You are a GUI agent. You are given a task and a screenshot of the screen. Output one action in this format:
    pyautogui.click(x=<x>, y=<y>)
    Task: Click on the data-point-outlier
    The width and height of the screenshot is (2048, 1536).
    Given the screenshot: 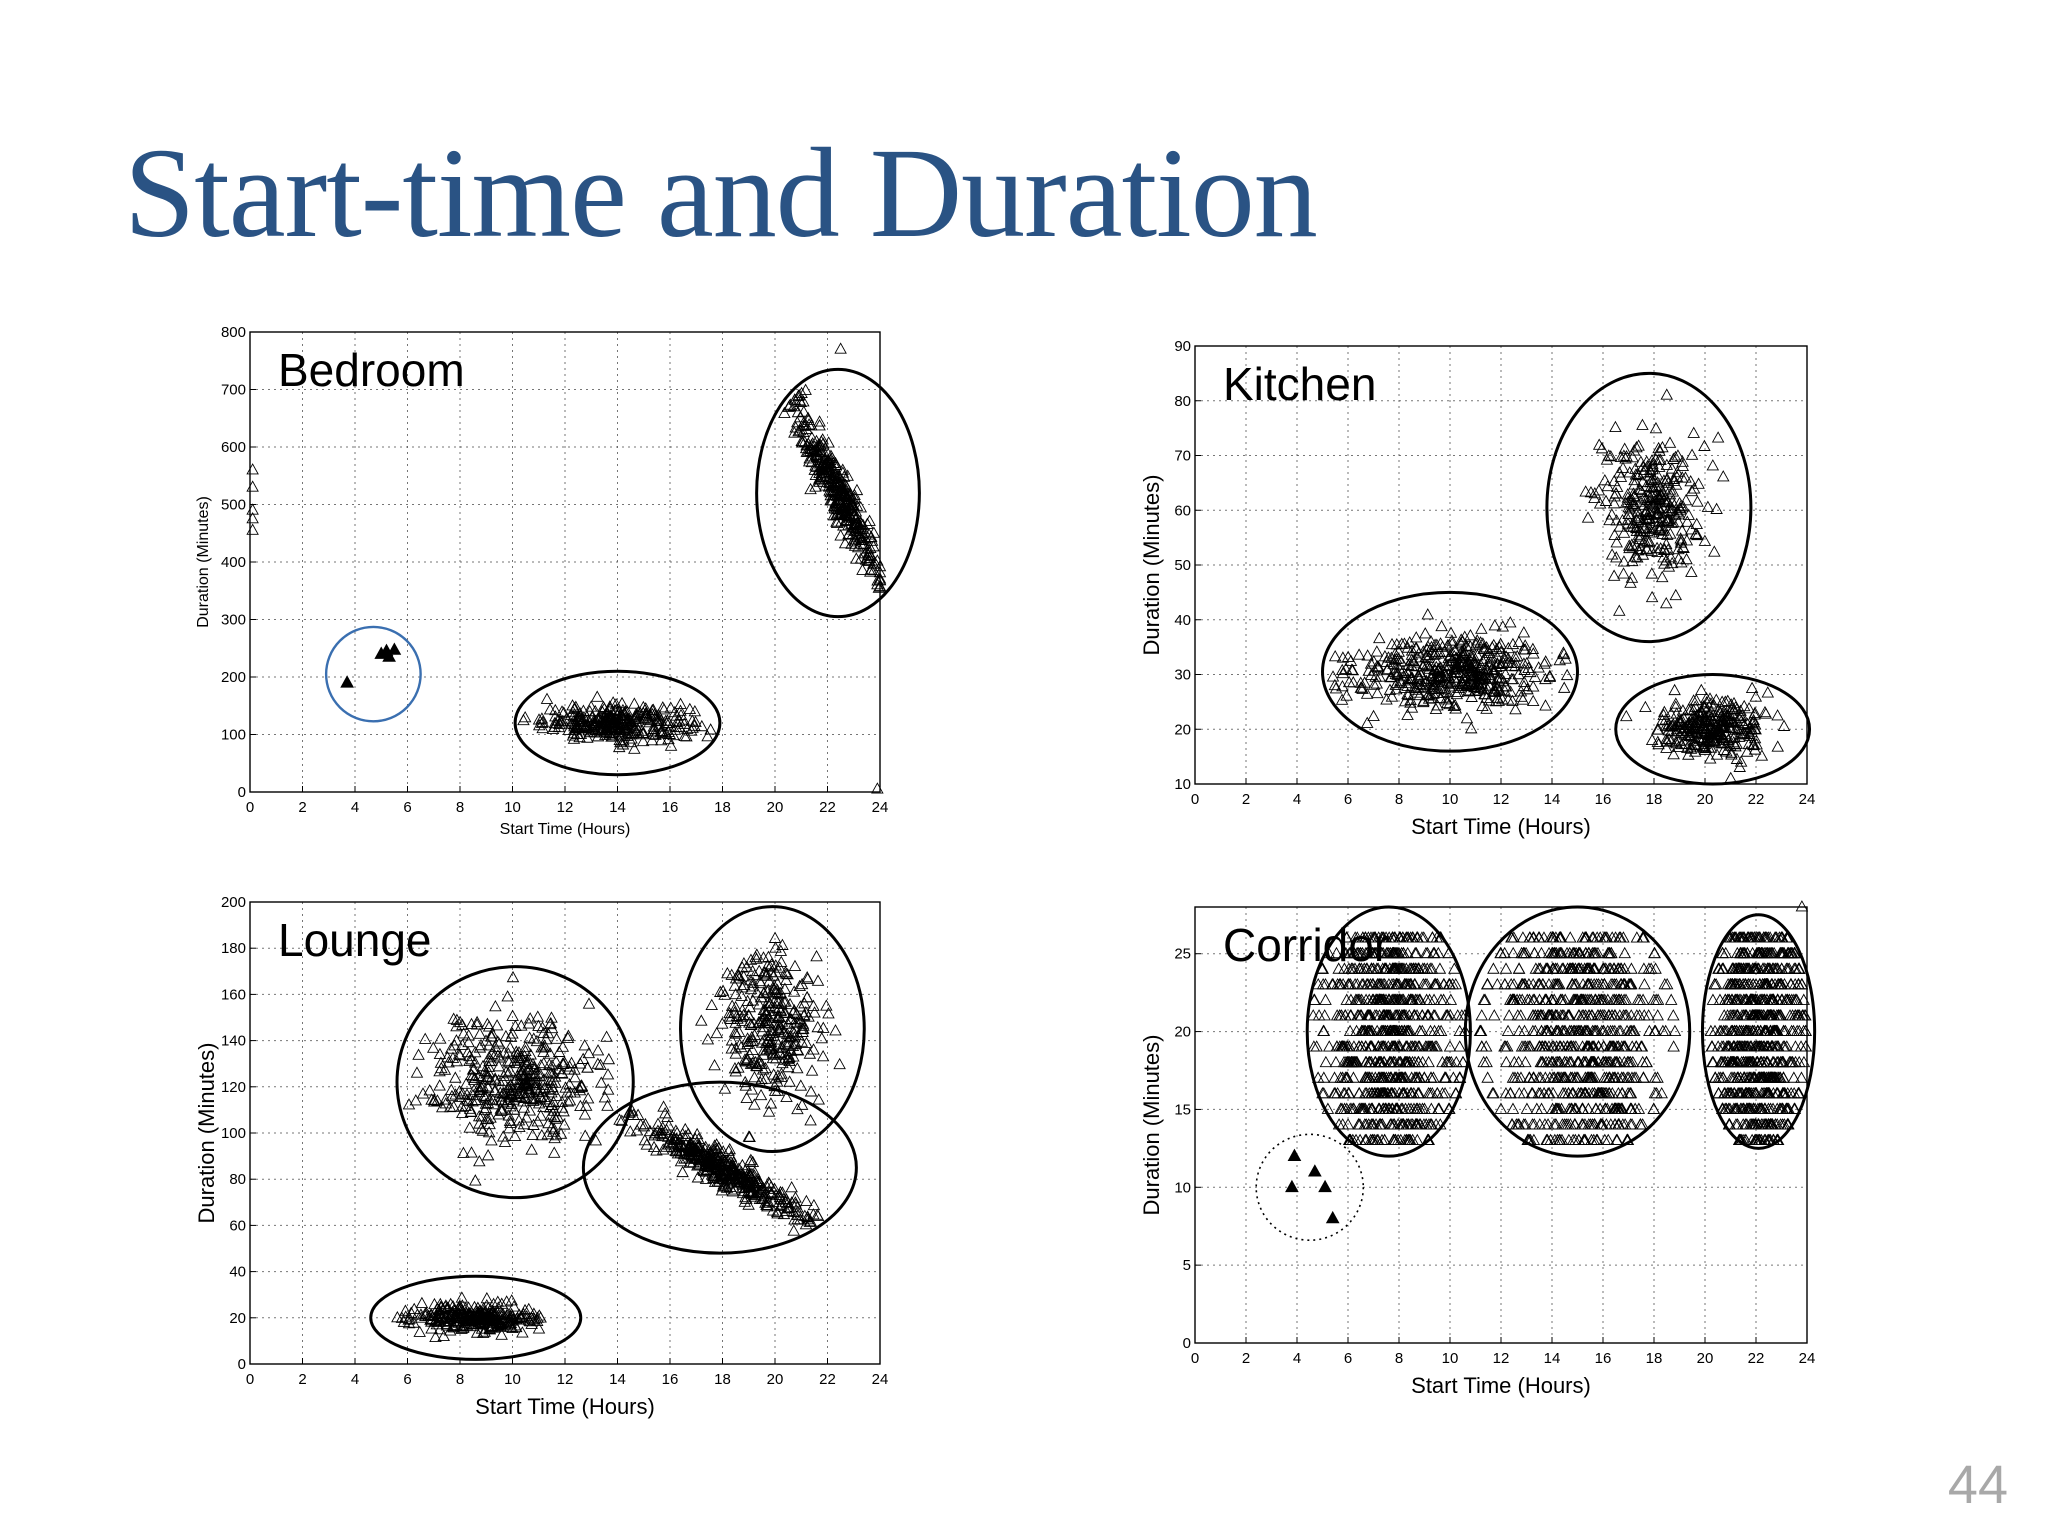 What is the action you would take?
    pyautogui.click(x=840, y=348)
    